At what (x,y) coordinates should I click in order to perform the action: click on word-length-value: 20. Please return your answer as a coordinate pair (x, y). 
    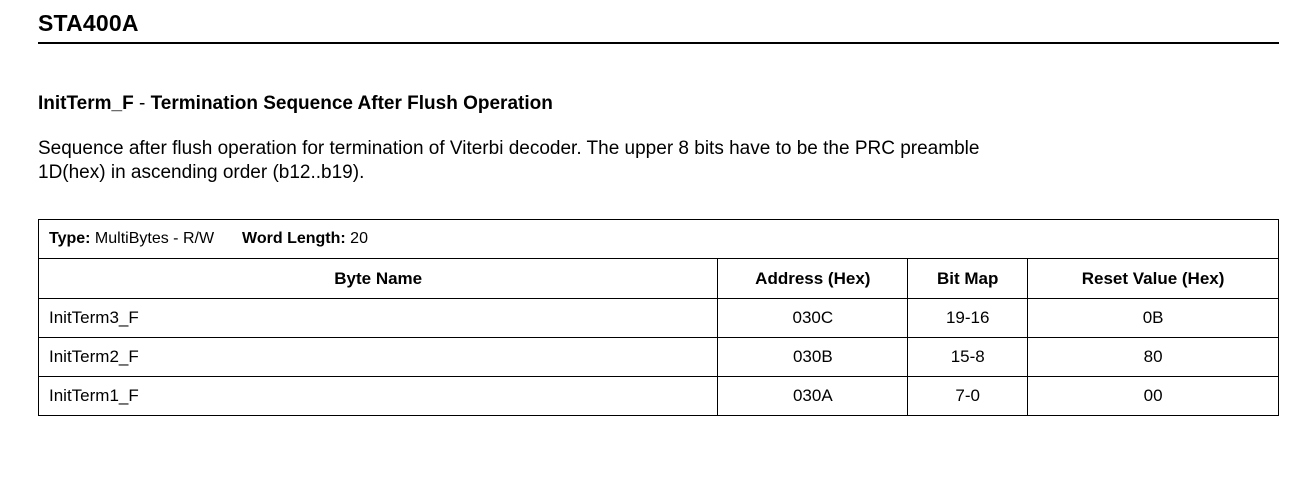
    Looking at the image, I should click on (356, 238).